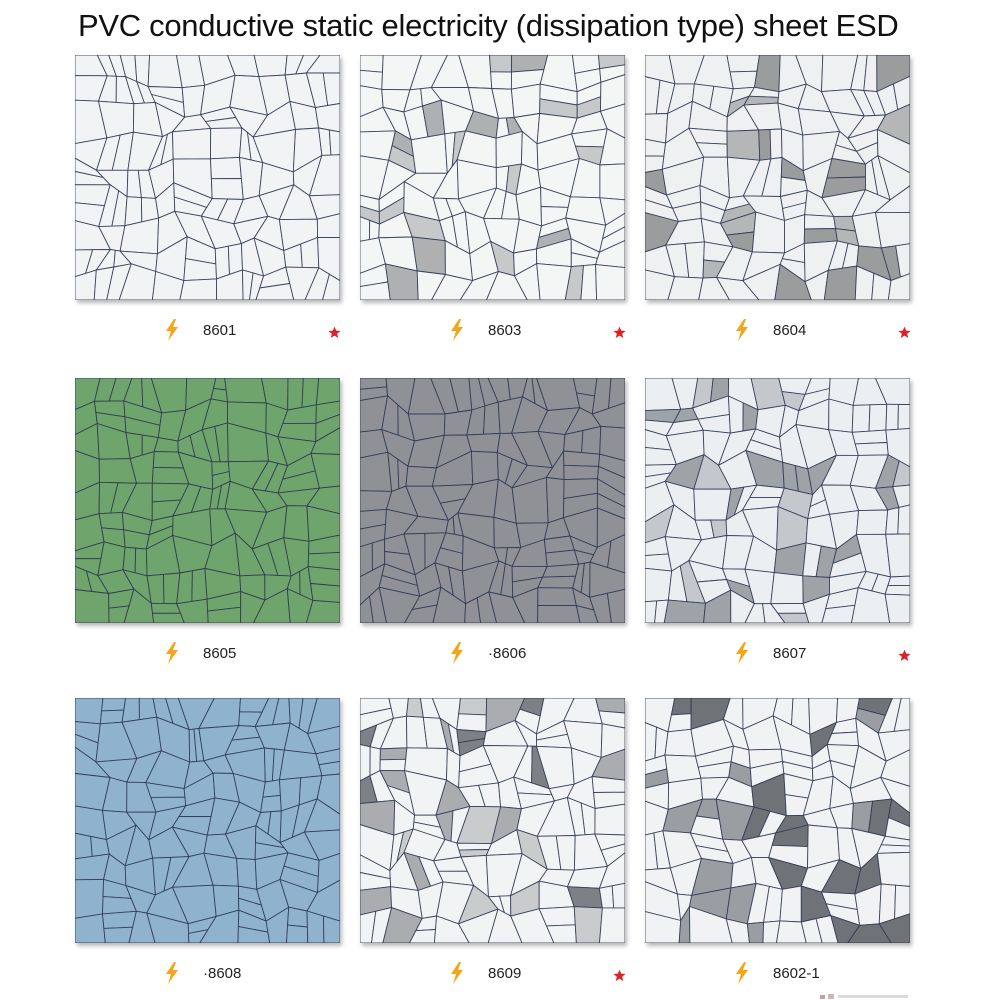 This screenshot has height=1000, width=1000. What do you see at coordinates (220, 653) in the screenshot?
I see `sample-code: 8605` at bounding box center [220, 653].